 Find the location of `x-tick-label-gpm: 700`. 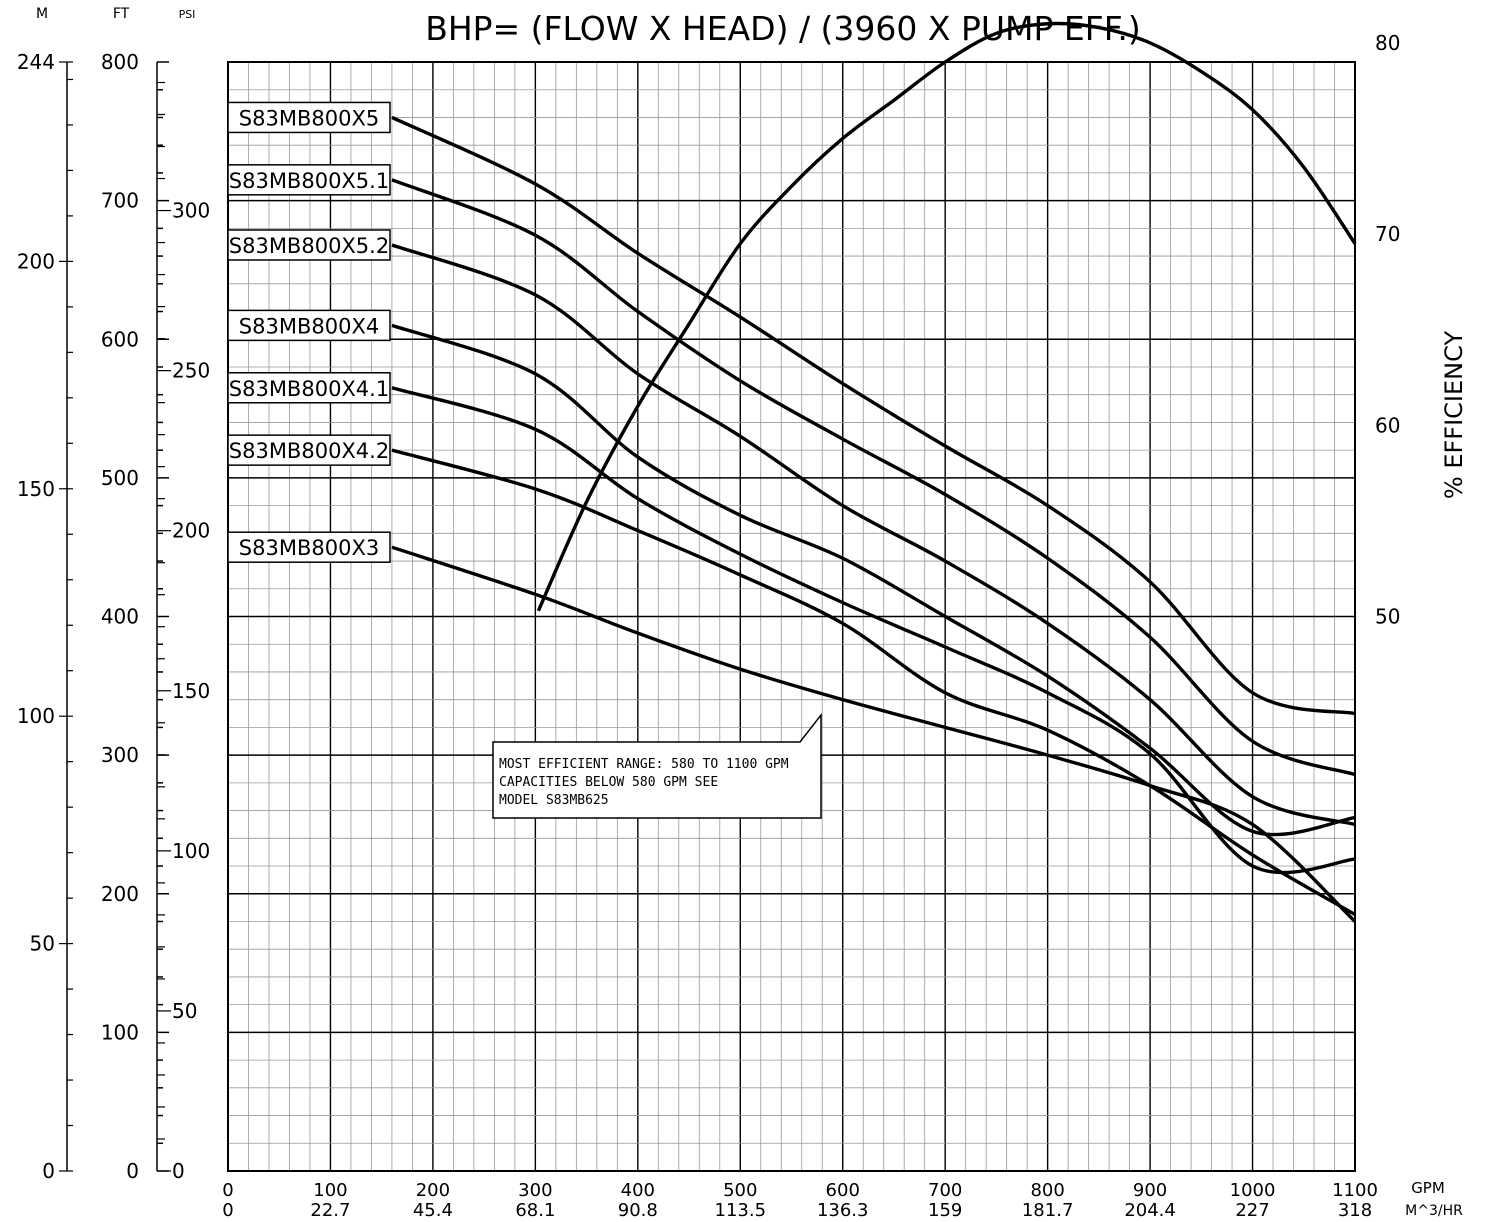

x-tick-label-gpm: 700 is located at coordinates (945, 1190).